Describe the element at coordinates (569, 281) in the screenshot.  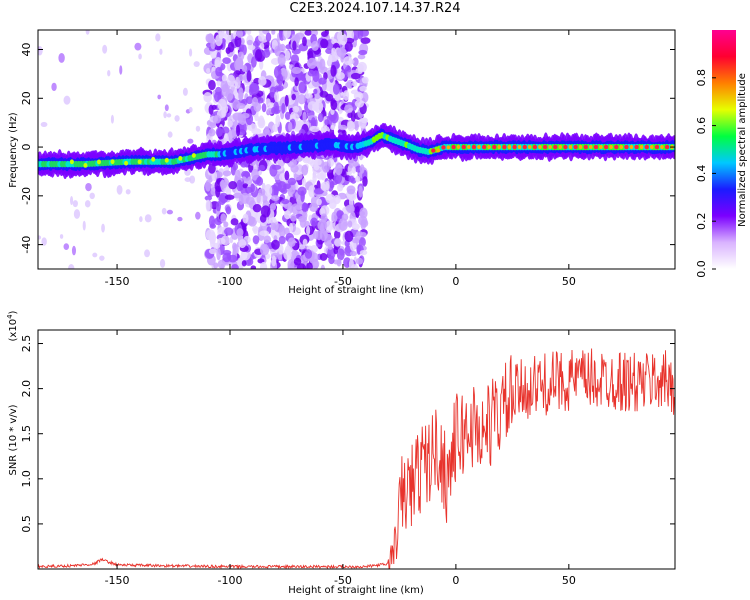
I see `spectrogram-x-tick-label: 50` at that location.